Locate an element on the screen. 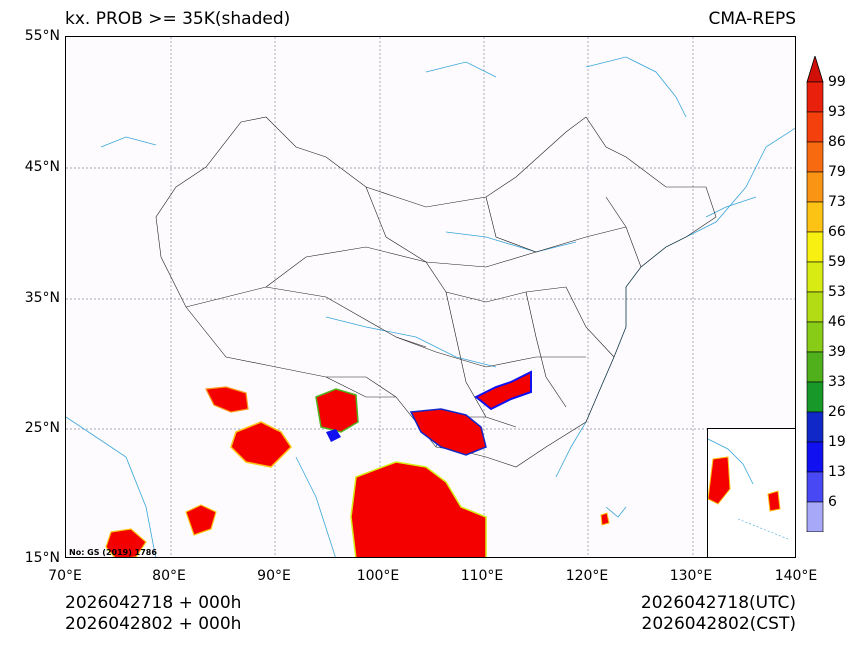  cst-time: 2026042802(CST) is located at coordinates (718, 624).